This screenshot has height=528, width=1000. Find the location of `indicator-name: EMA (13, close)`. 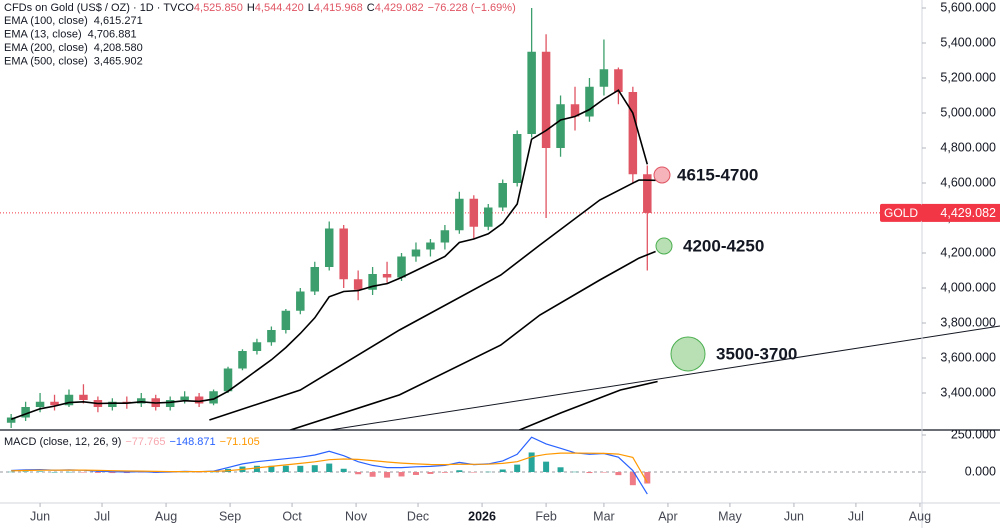

indicator-name: EMA (13, close) is located at coordinates (43, 34).